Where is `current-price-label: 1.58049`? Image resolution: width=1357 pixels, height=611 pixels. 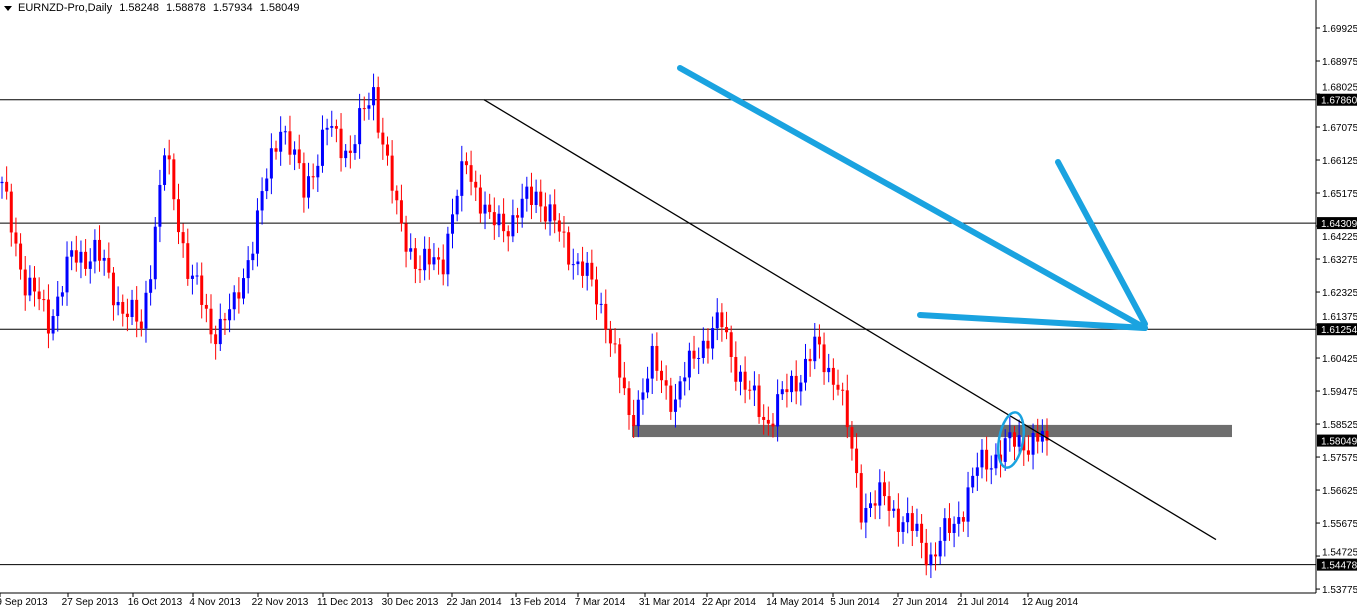 current-price-label: 1.58049 is located at coordinates (1339, 442).